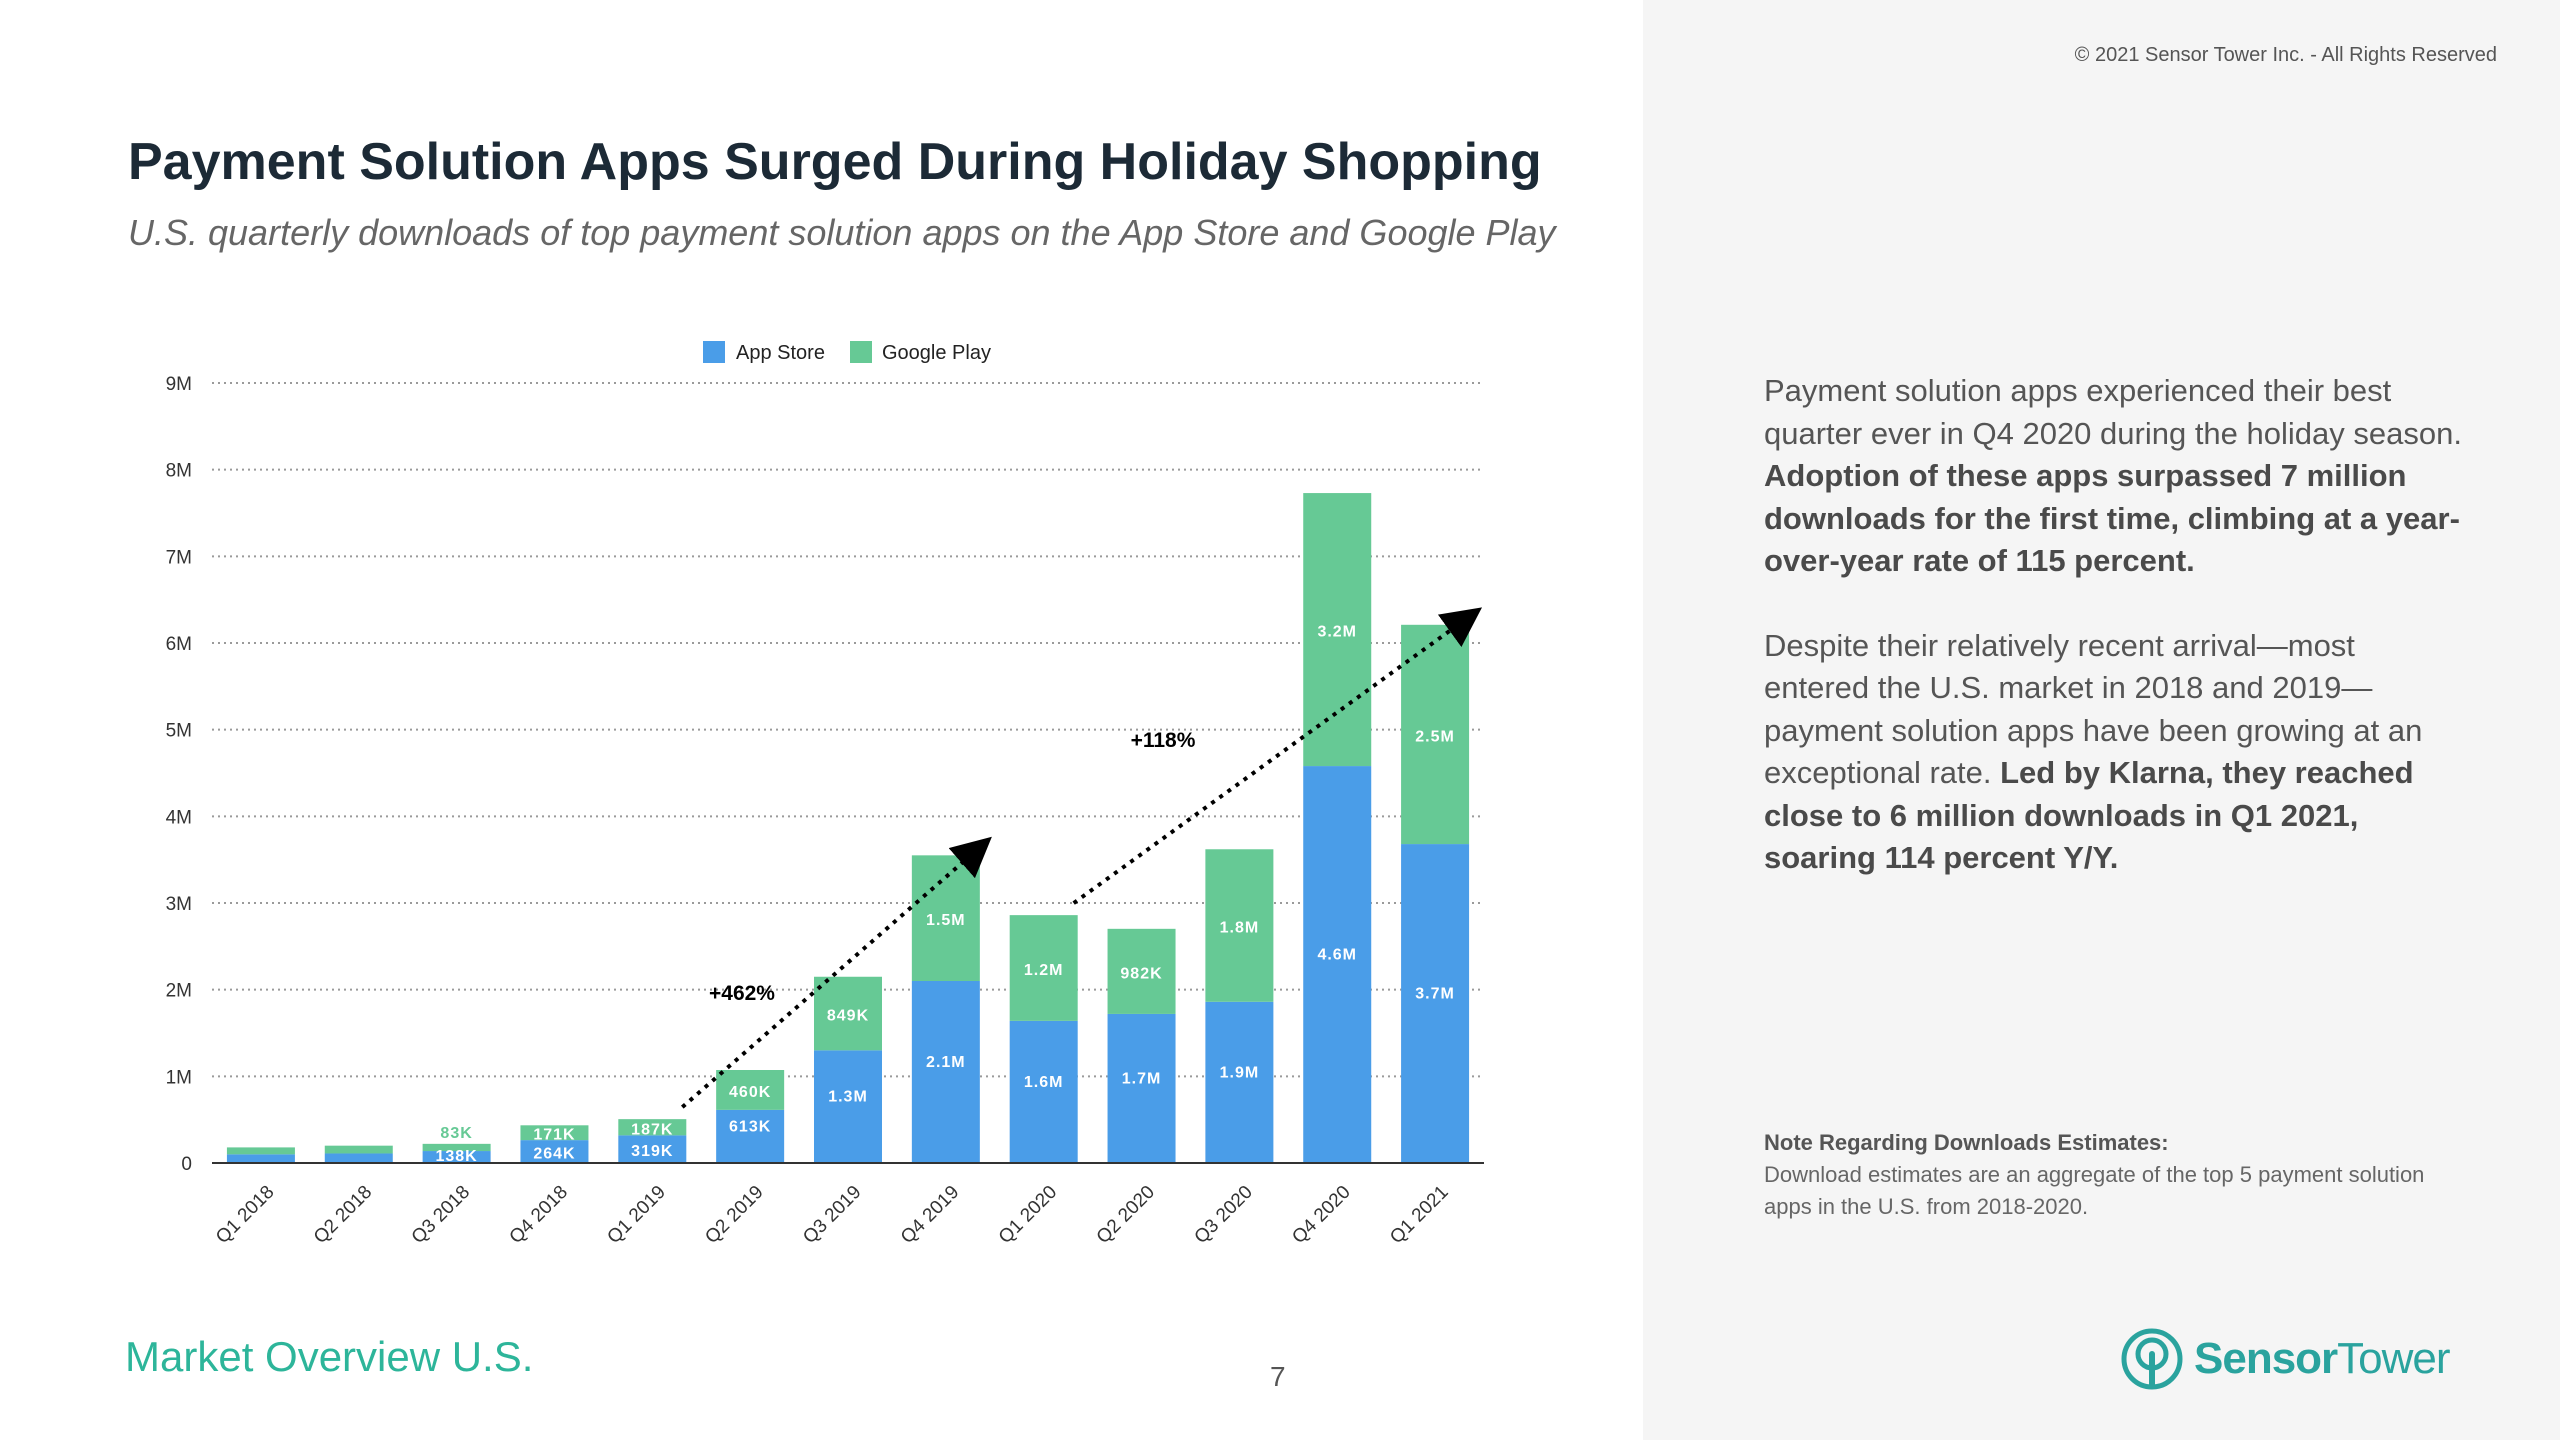 This screenshot has width=2560, height=1440. I want to click on legend-label-app-store: App Store, so click(780, 353).